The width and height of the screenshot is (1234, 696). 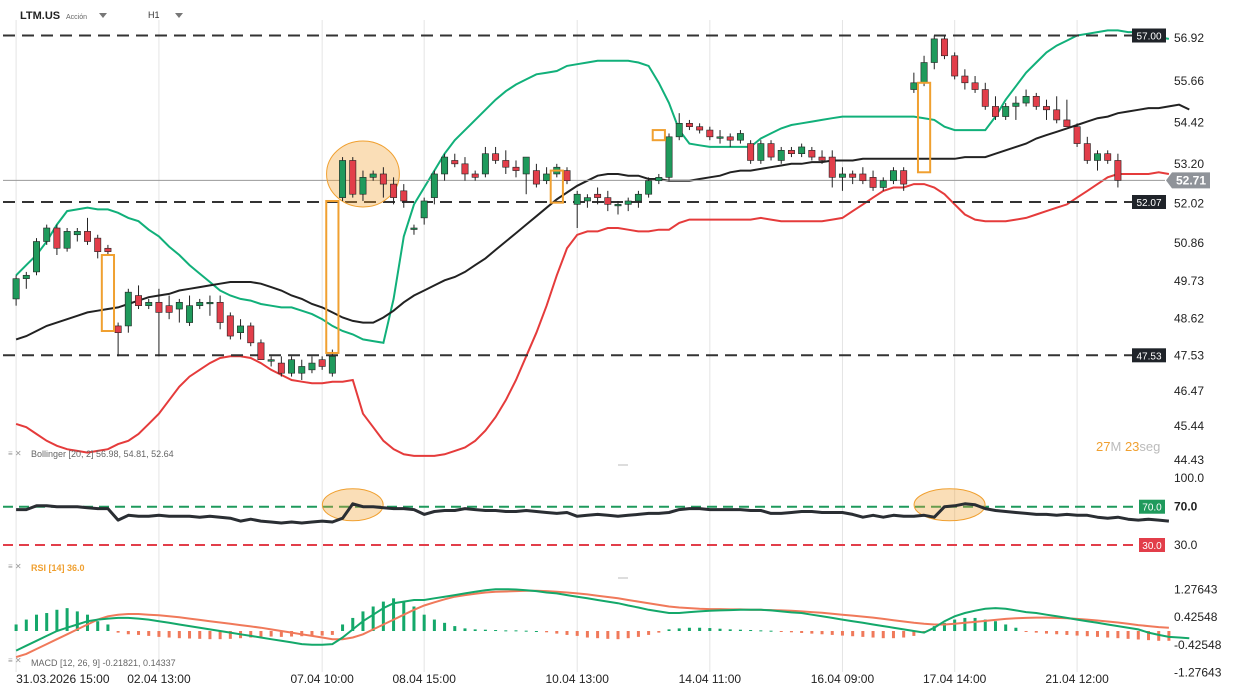 I want to click on macd-settings-icon: ≡ ✕, so click(x=15, y=660).